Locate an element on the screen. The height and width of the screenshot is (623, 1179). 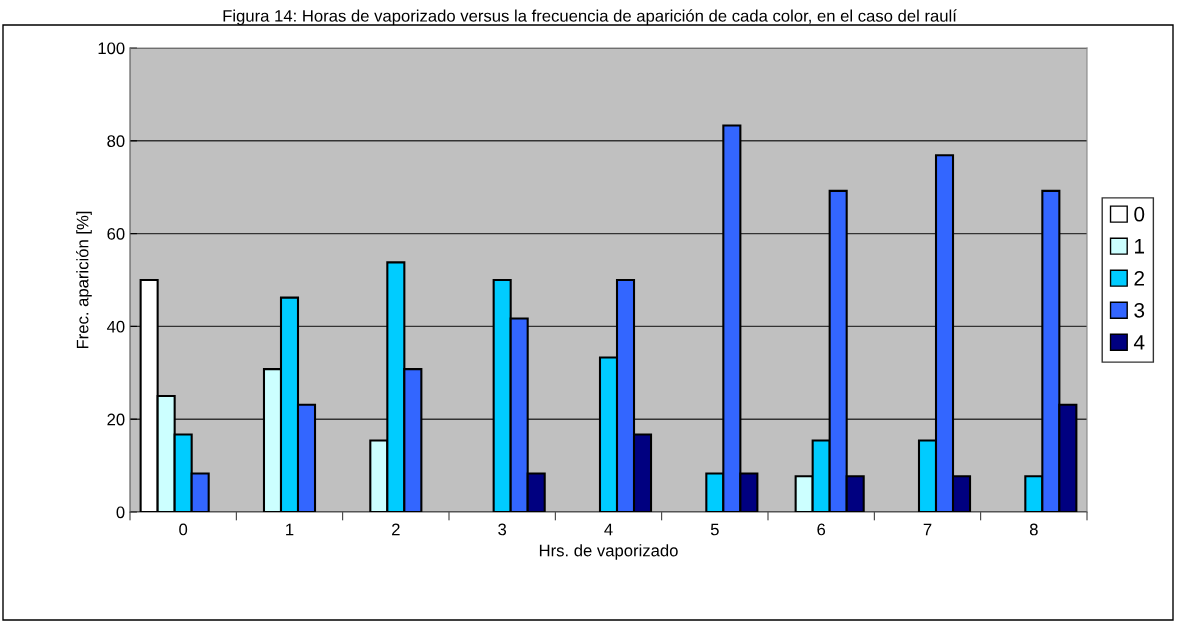
y-tick-label: 20 is located at coordinates (116, 419).